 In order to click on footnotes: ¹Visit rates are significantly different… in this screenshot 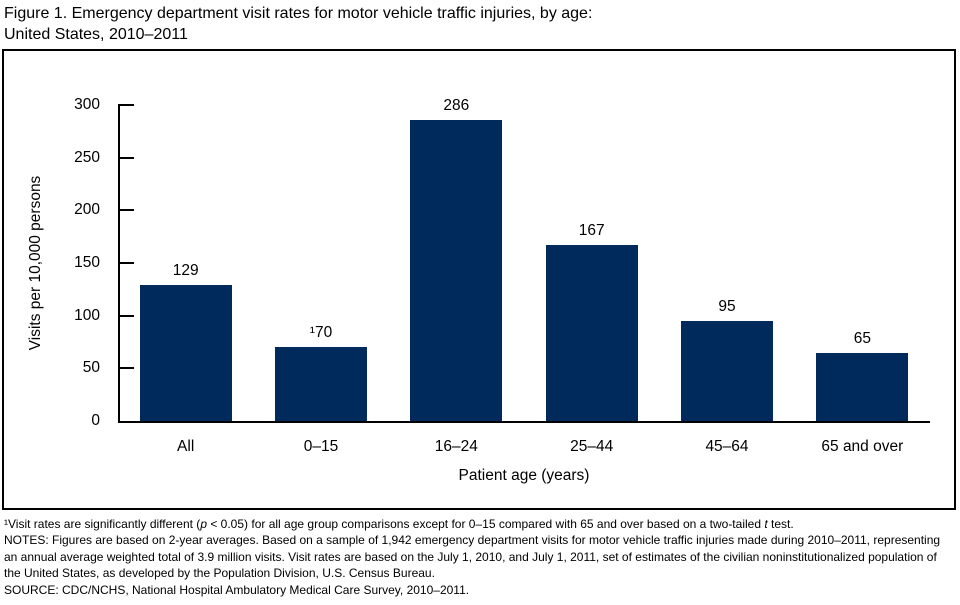, I will do `click(479, 557)`.